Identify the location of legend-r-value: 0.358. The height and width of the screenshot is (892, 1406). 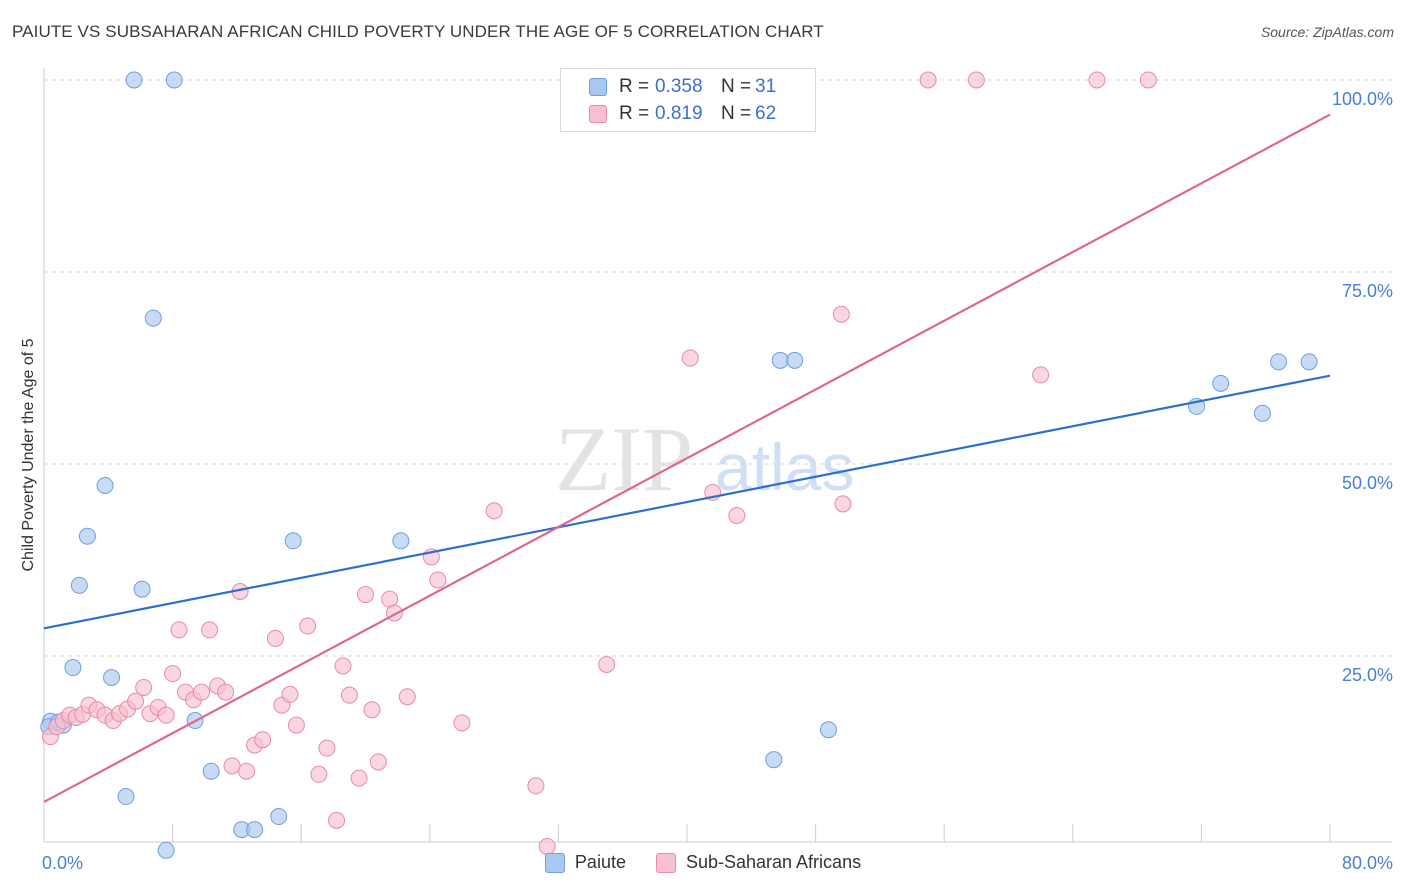
(679, 86).